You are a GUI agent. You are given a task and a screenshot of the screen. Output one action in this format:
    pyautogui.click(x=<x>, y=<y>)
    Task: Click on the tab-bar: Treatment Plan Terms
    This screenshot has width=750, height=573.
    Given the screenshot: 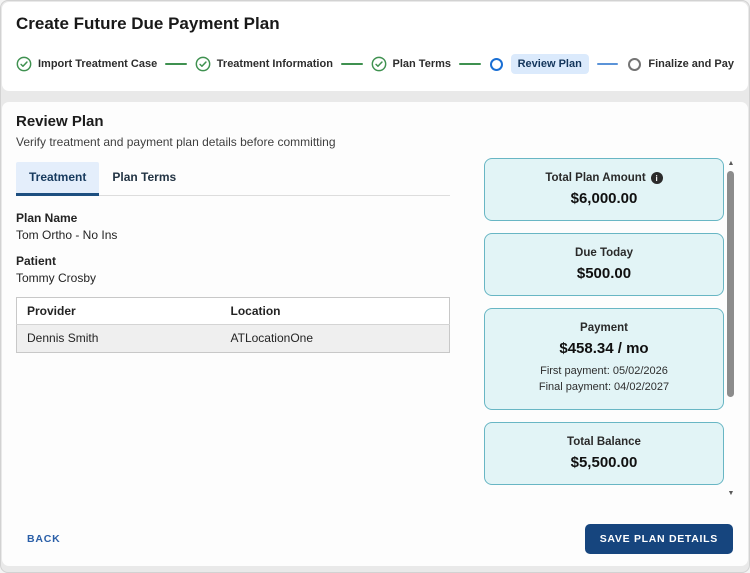 What is the action you would take?
    pyautogui.click(x=233, y=179)
    